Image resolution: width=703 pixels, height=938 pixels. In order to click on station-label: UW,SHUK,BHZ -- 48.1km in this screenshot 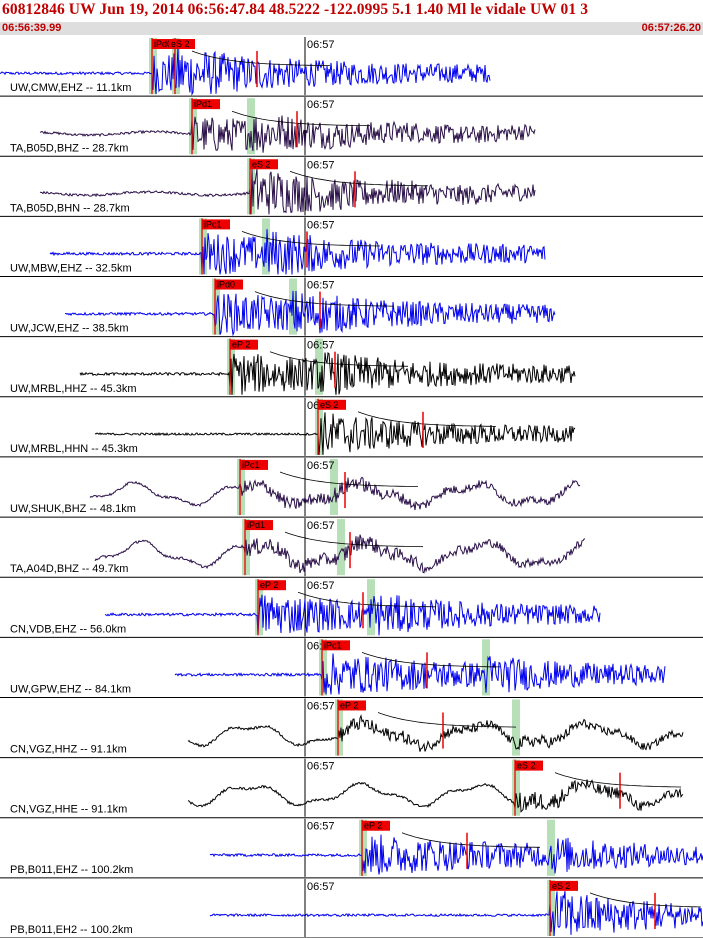, I will do `click(73, 509)`.